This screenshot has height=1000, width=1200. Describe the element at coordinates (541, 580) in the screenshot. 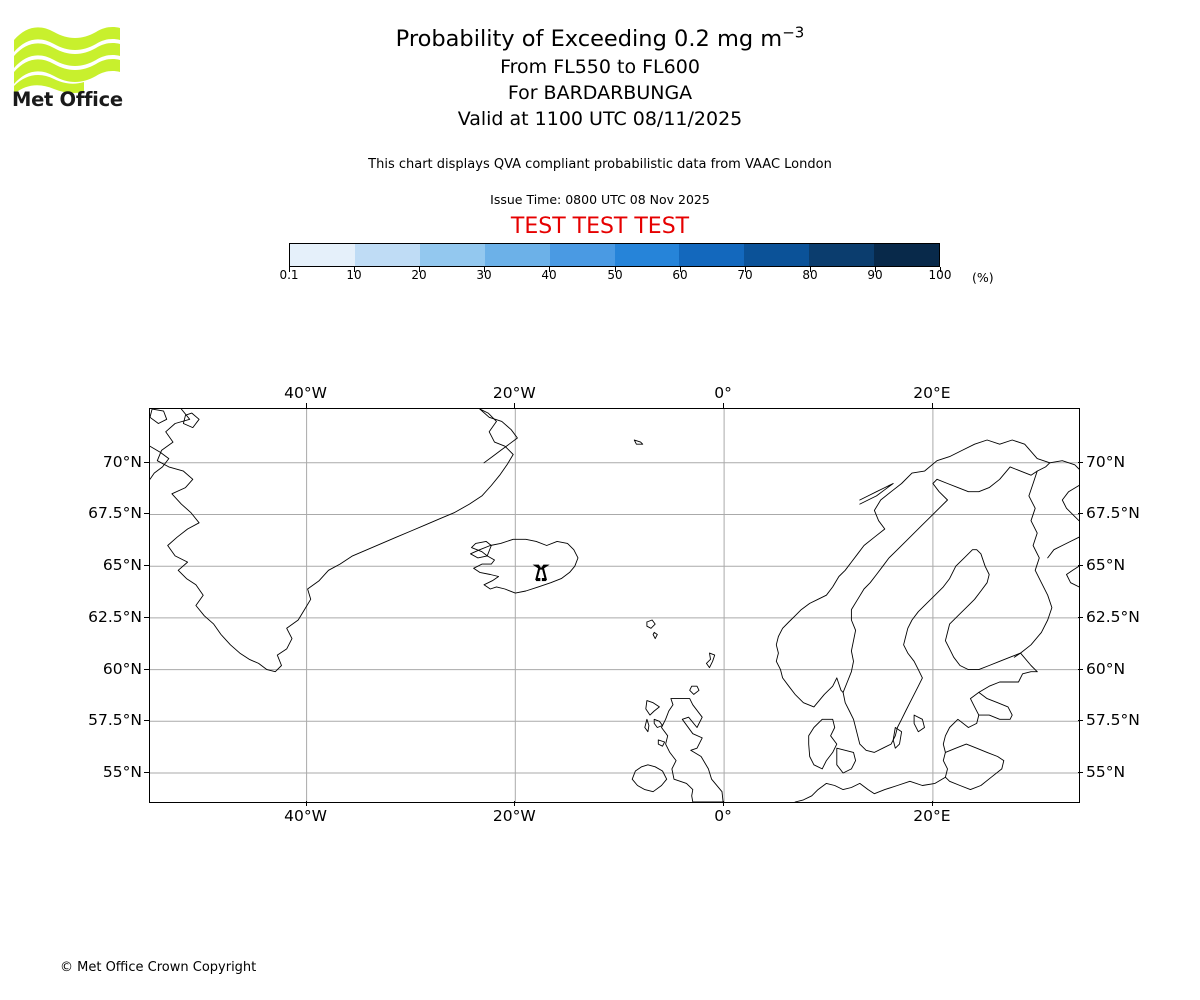

I see `volcano-icon-notch` at that location.